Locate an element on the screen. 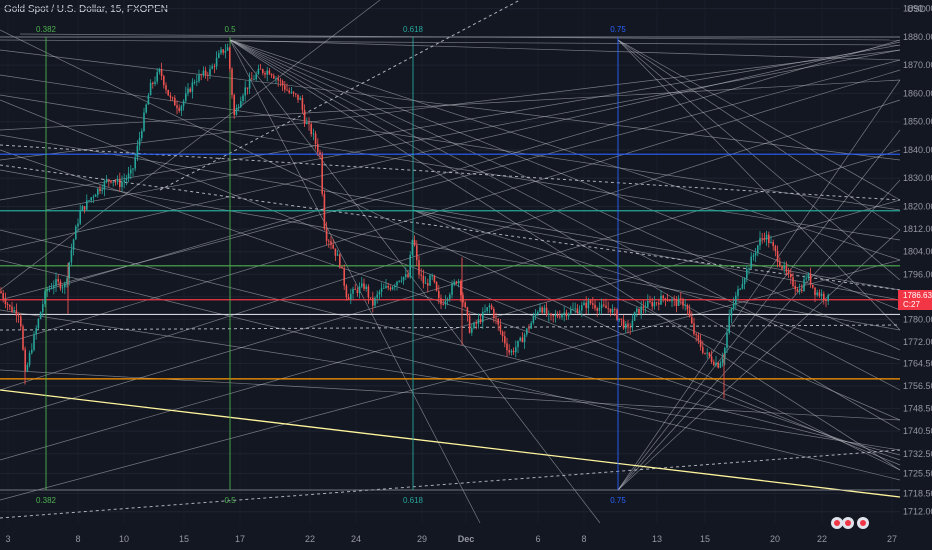 This screenshot has height=550, width=932. fib-label: 0.618 is located at coordinates (413, 500).